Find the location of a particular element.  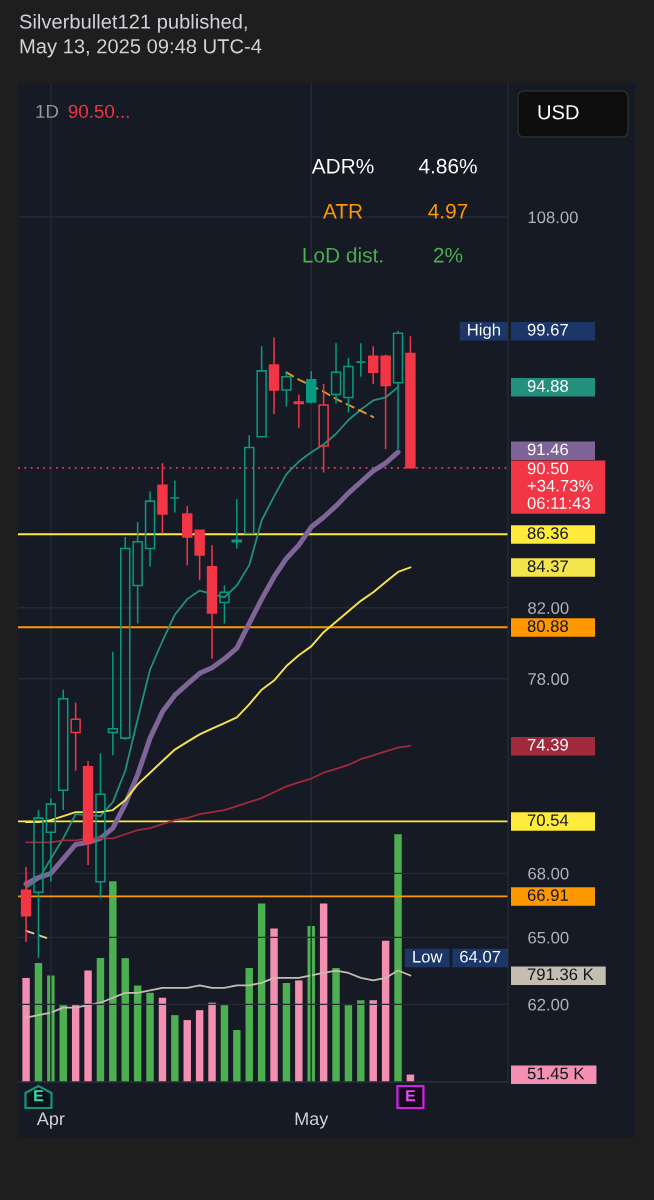

text: High is located at coordinates (484, 331).